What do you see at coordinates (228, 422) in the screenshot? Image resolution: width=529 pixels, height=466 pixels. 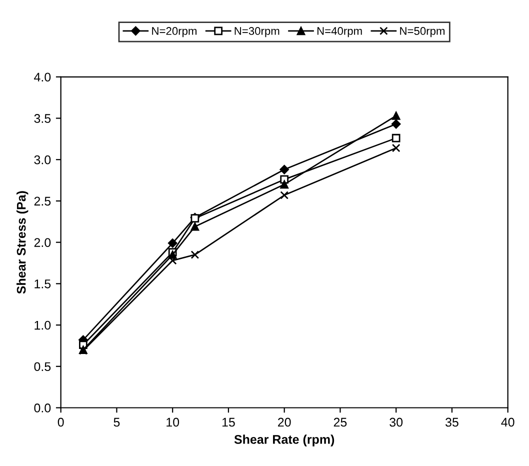 I see `x-tick-label: 15` at bounding box center [228, 422].